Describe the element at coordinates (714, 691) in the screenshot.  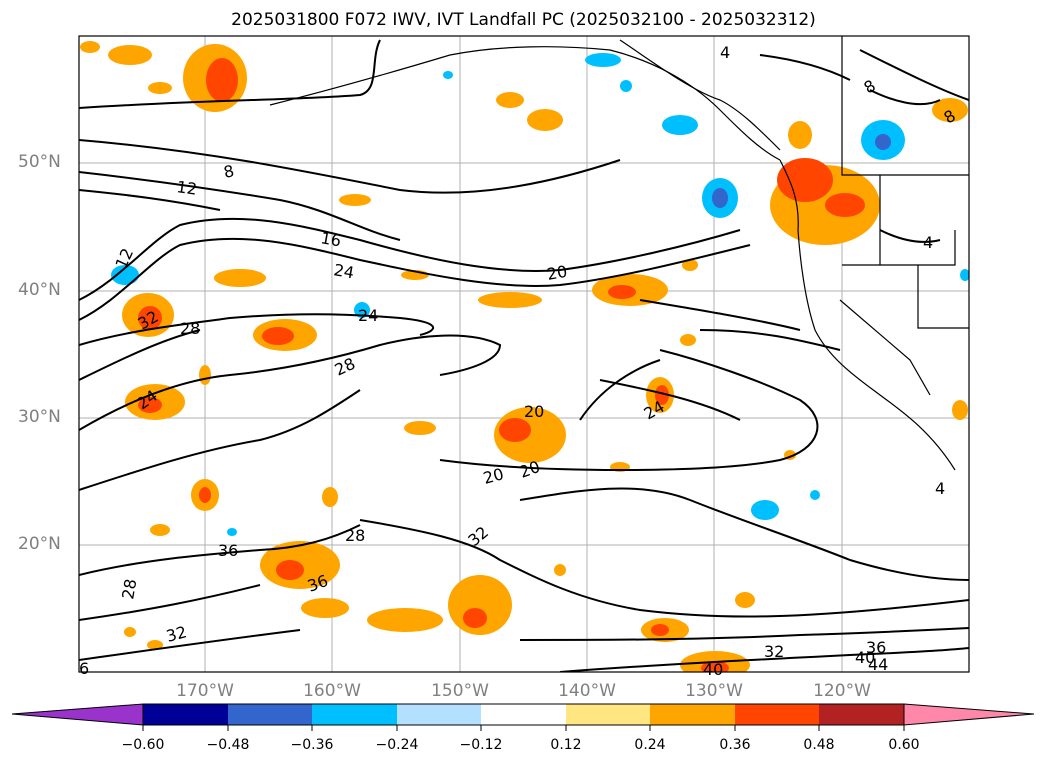
I see `longitude-label: 130°W` at that location.